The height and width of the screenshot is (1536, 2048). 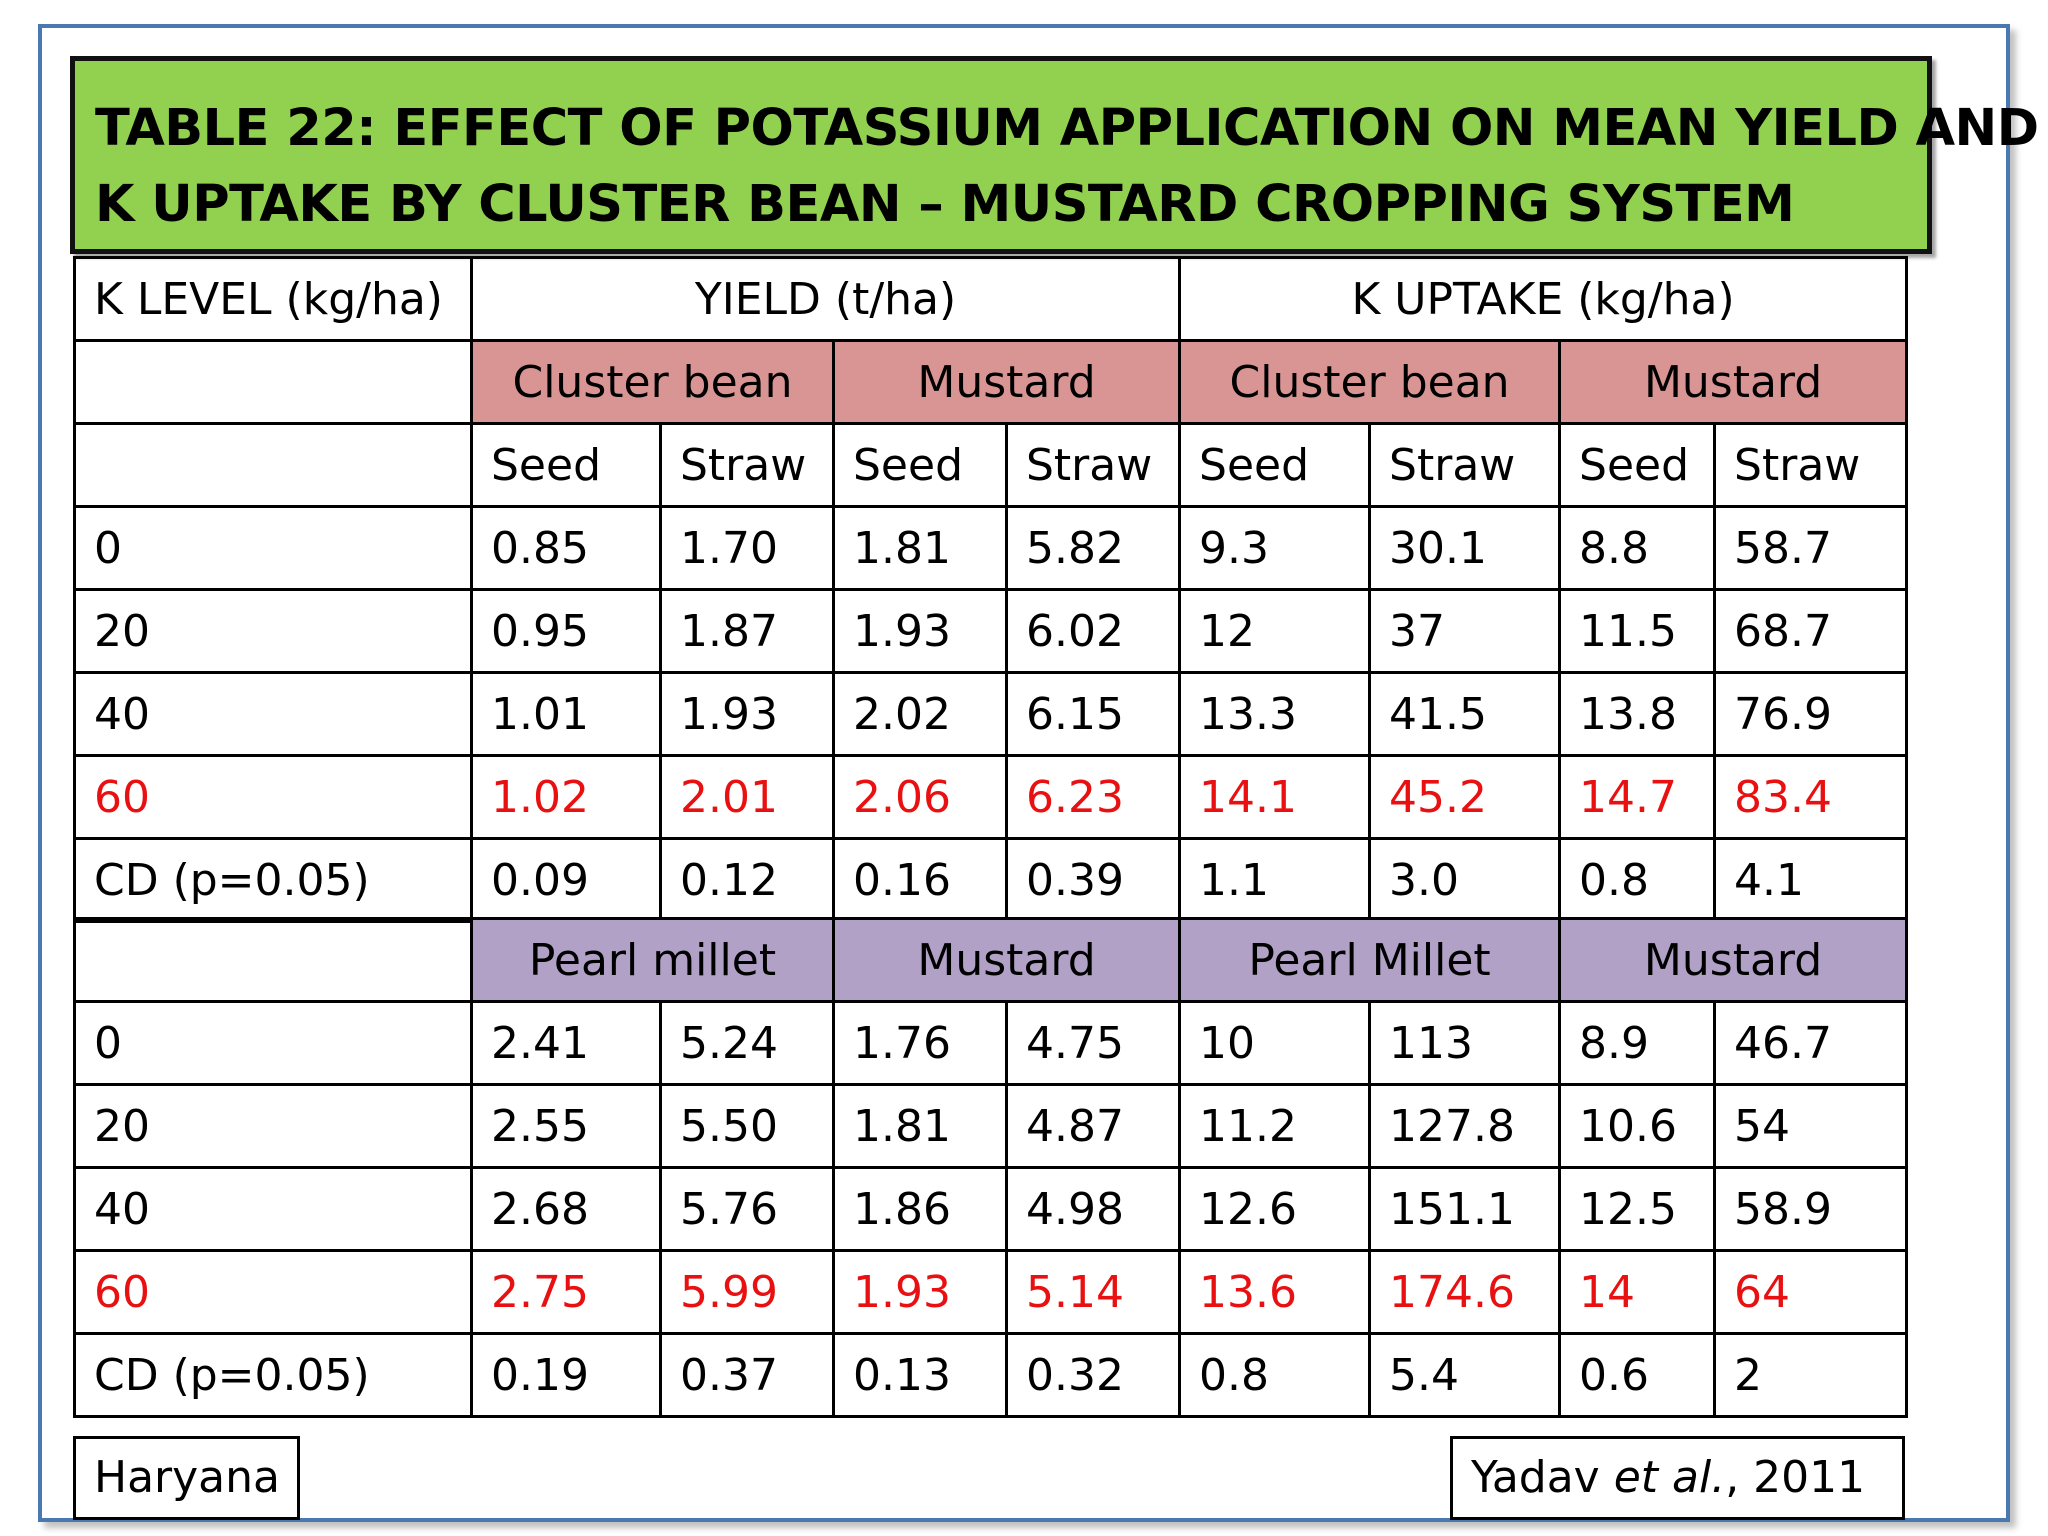 What do you see at coordinates (1465, 797) in the screenshot?
I see `value-cell: 45.2` at bounding box center [1465, 797].